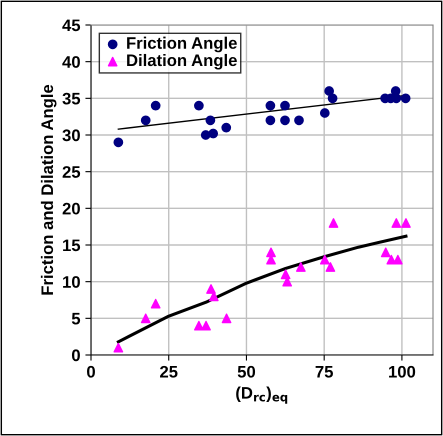 The width and height of the screenshot is (443, 436). I want to click on y-tick-label: 10, so click(71, 282).